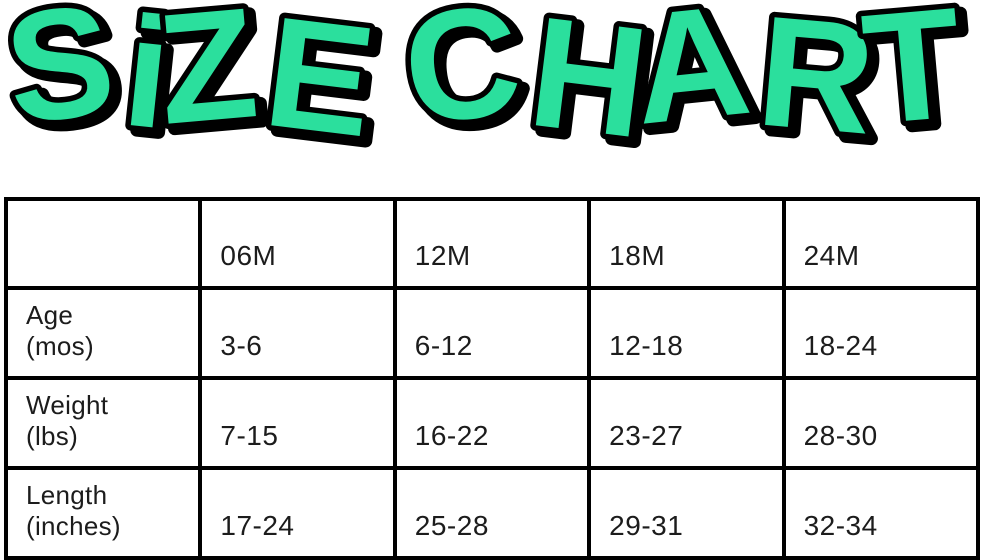 The width and height of the screenshot is (984, 560). I want to click on cell-length-06m: 17-24, so click(297, 513).